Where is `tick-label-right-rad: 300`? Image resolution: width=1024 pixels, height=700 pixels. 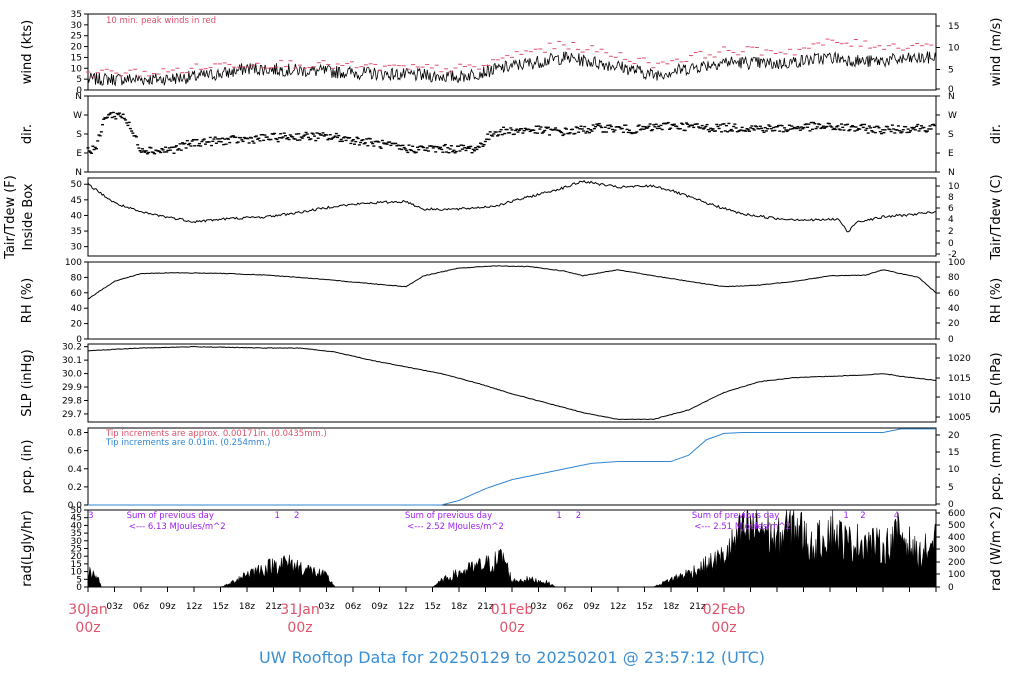
tick-label-right-rad: 300 is located at coordinates (956, 550).